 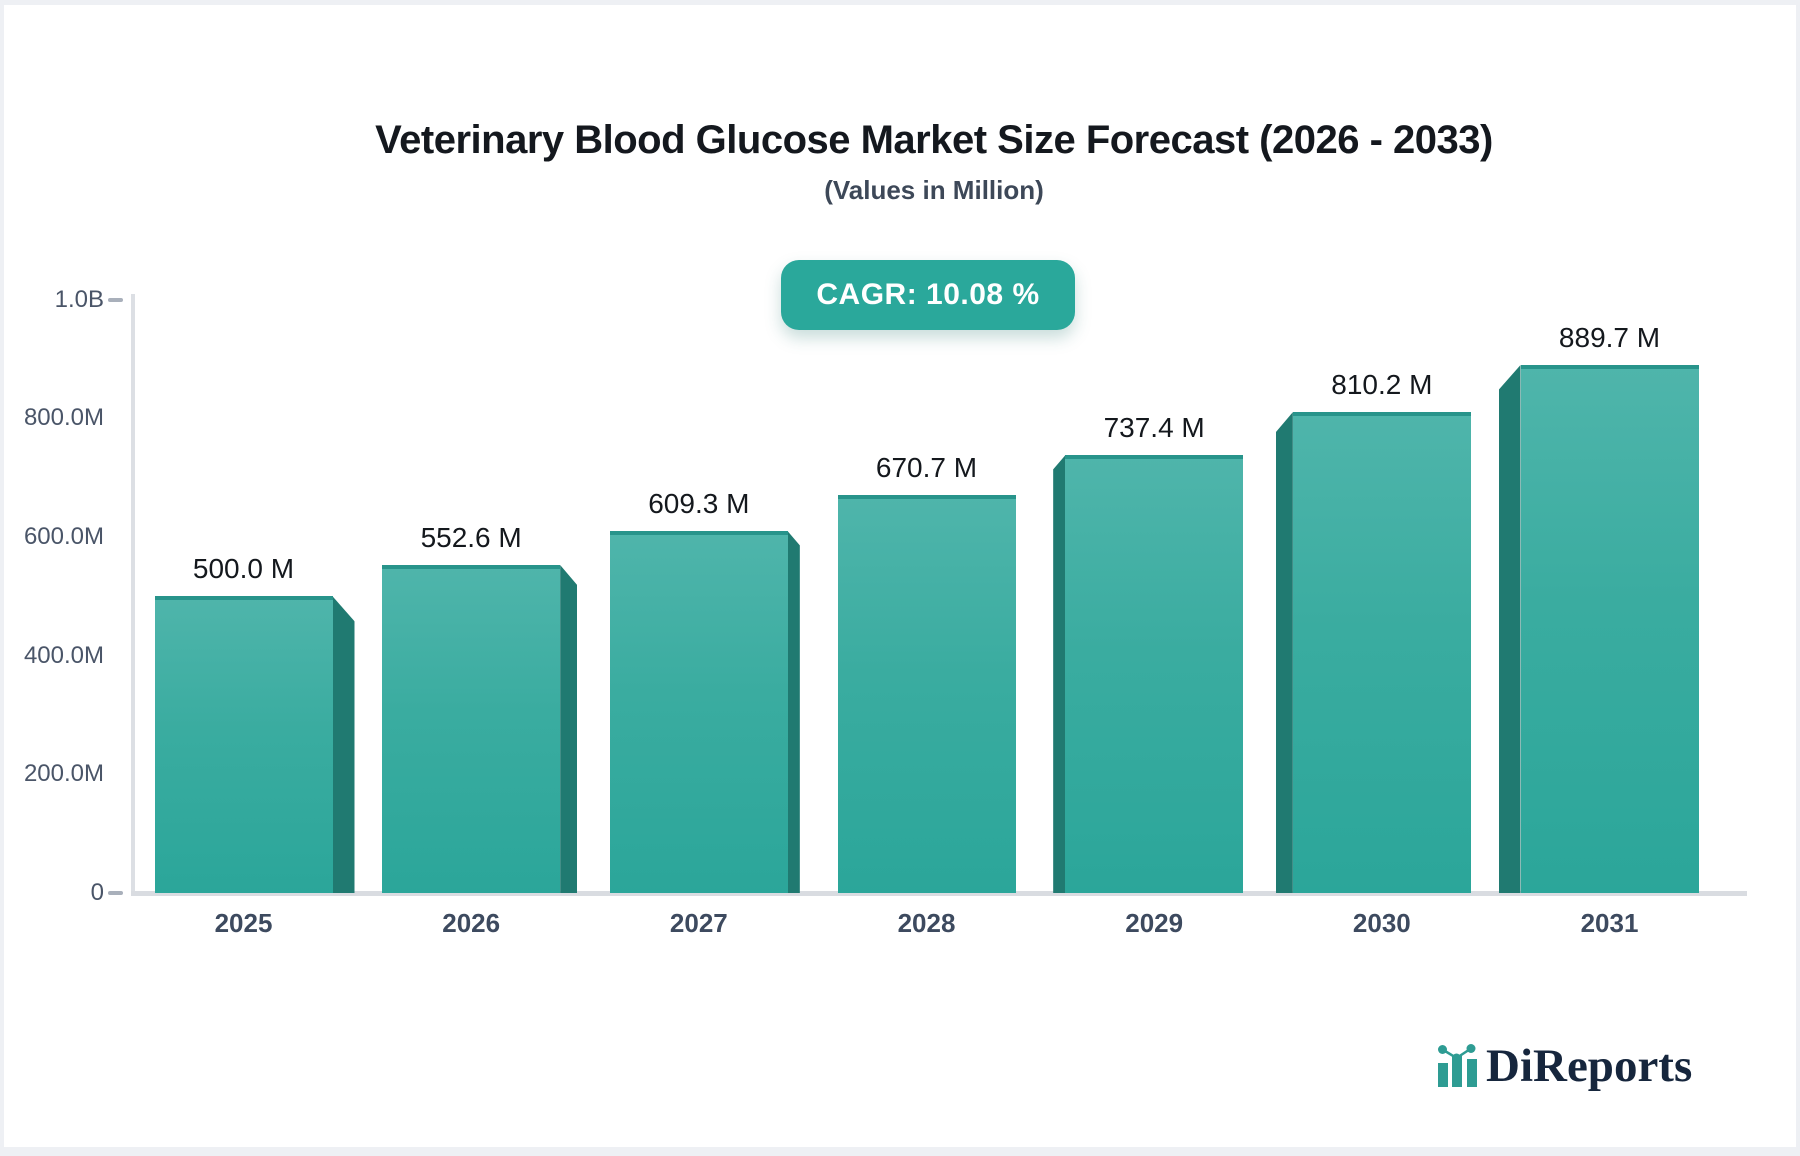 I want to click on bar-2031, so click(x=1609, y=628).